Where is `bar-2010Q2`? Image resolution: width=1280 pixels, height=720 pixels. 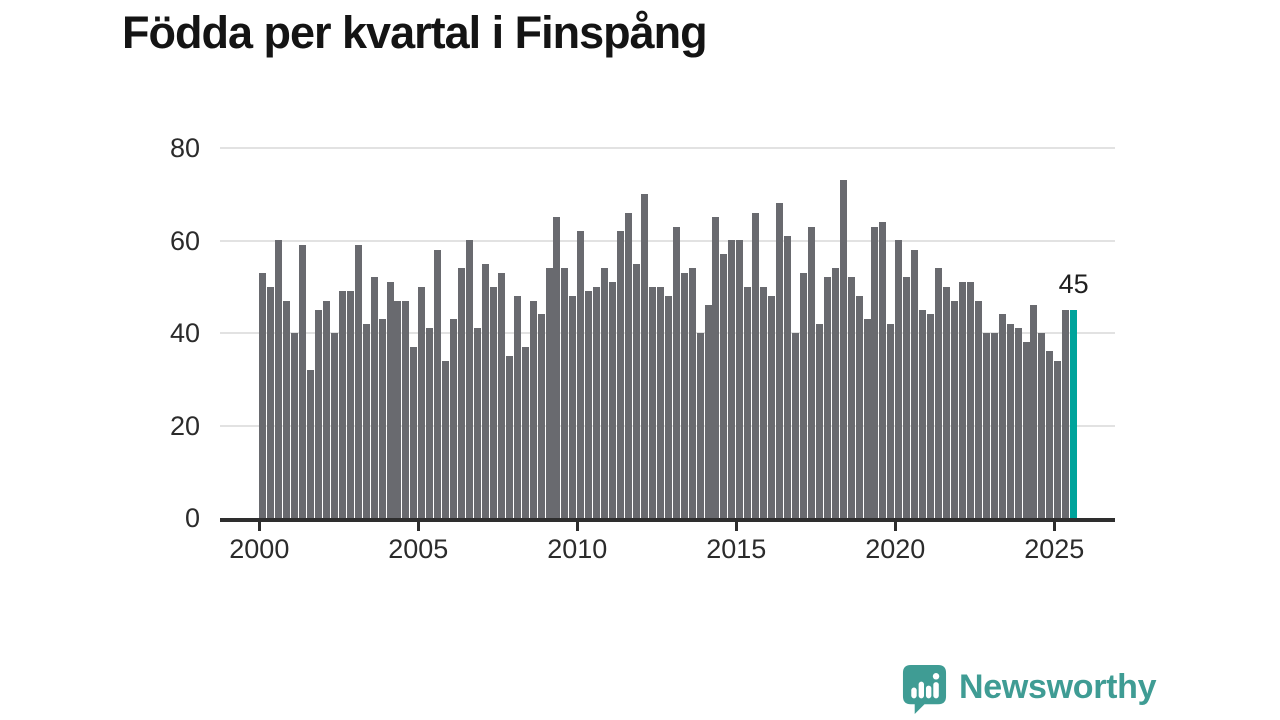 bar-2010Q2 is located at coordinates (588, 404).